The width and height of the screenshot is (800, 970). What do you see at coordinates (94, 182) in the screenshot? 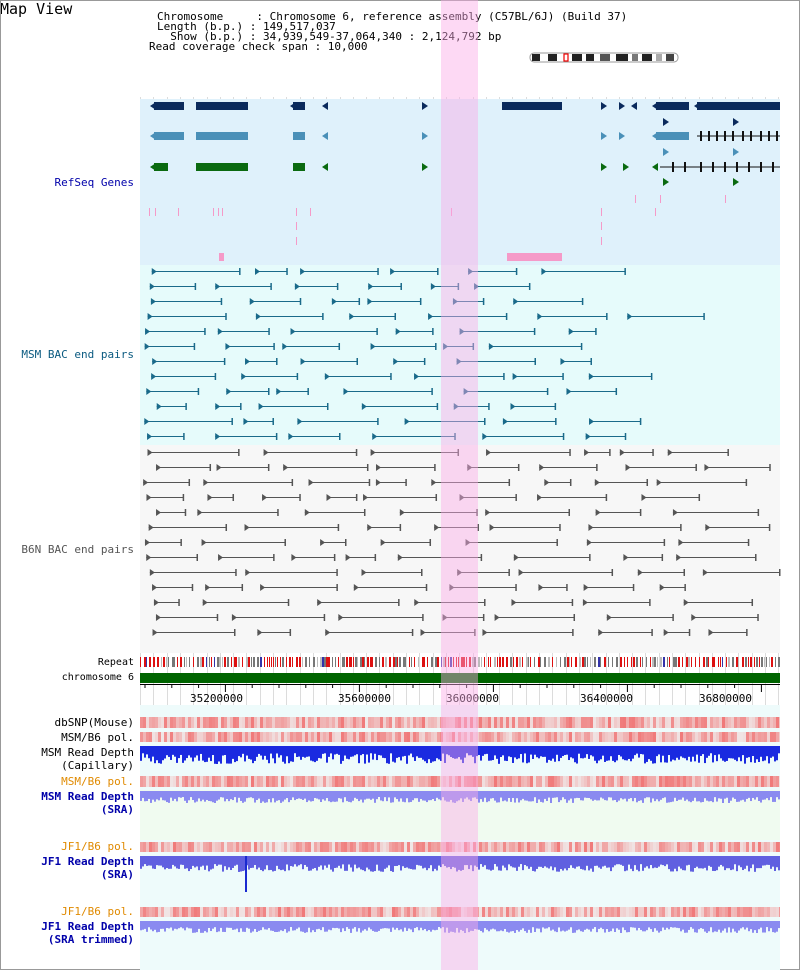
I see `track-label-refseq: RefSeq Genes` at bounding box center [94, 182].